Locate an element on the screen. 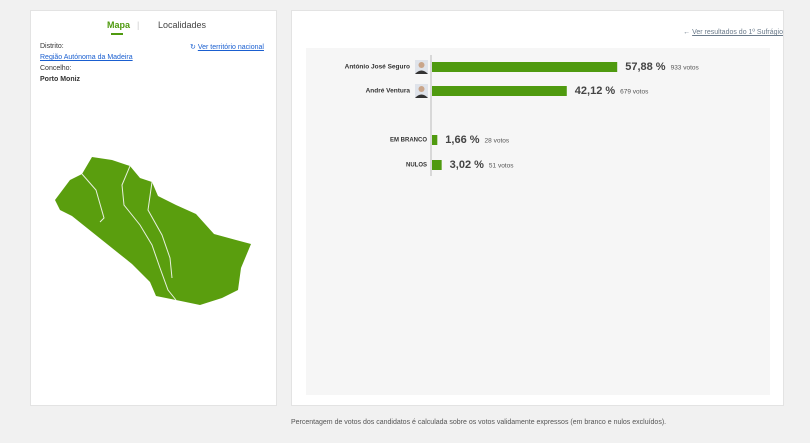 The image size is (810, 443). value-label: 1,66 % is located at coordinates (462, 140).